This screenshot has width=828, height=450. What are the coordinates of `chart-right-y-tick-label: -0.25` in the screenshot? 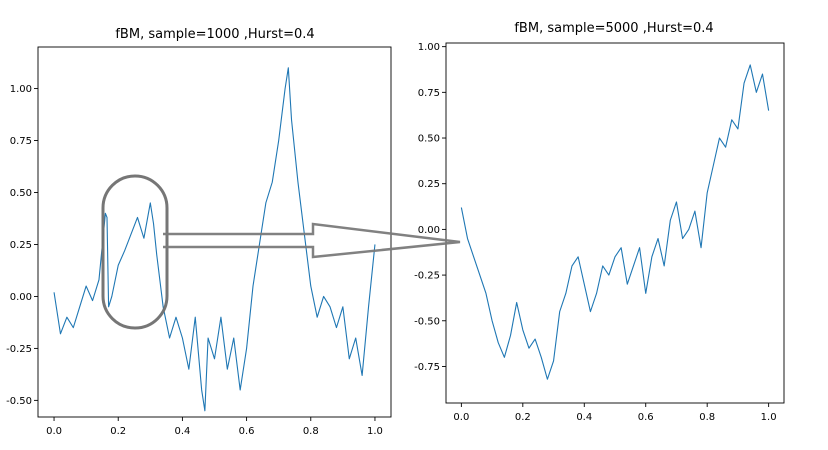 It's located at (427, 276).